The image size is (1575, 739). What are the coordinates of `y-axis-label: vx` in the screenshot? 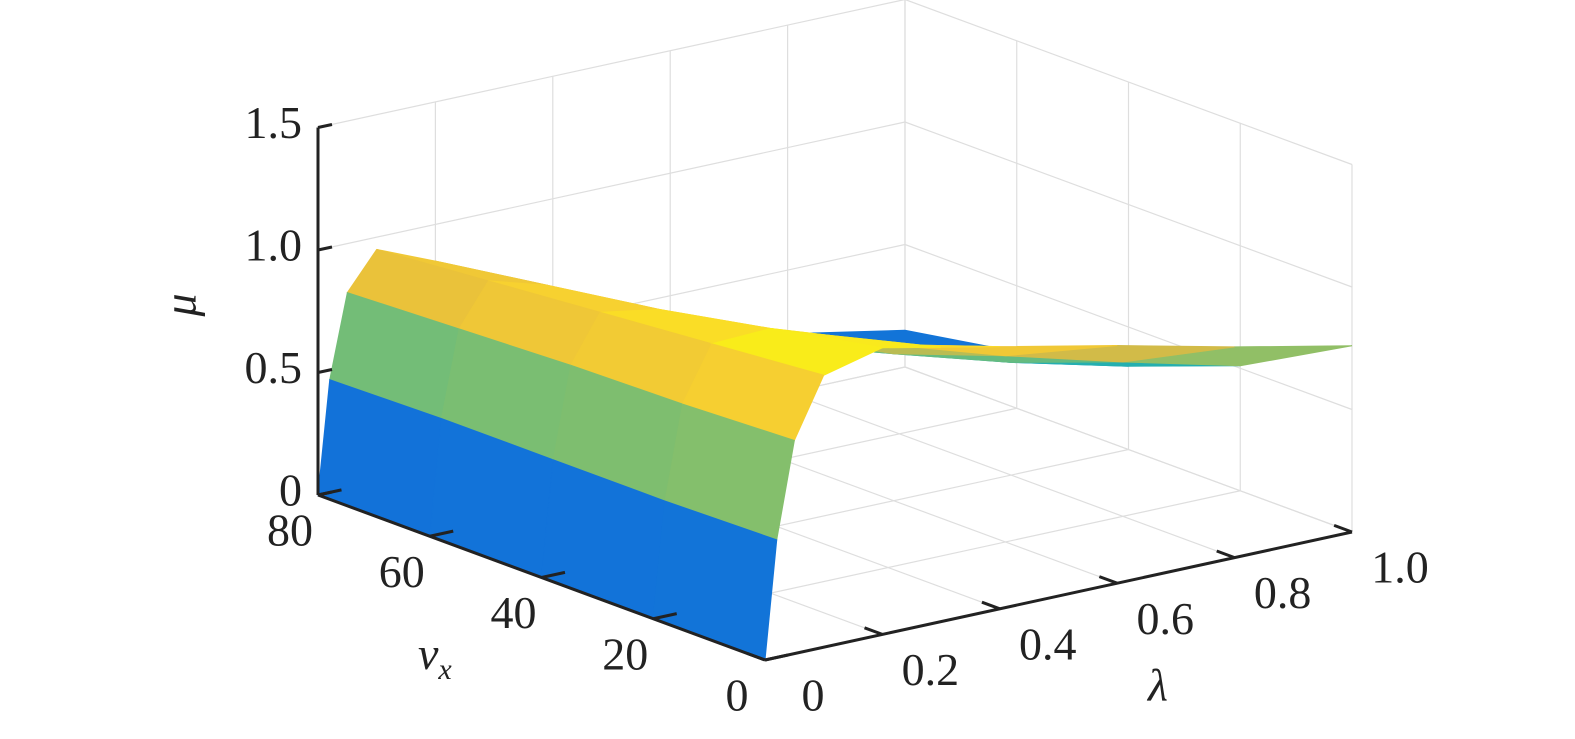 It's located at (435, 657).